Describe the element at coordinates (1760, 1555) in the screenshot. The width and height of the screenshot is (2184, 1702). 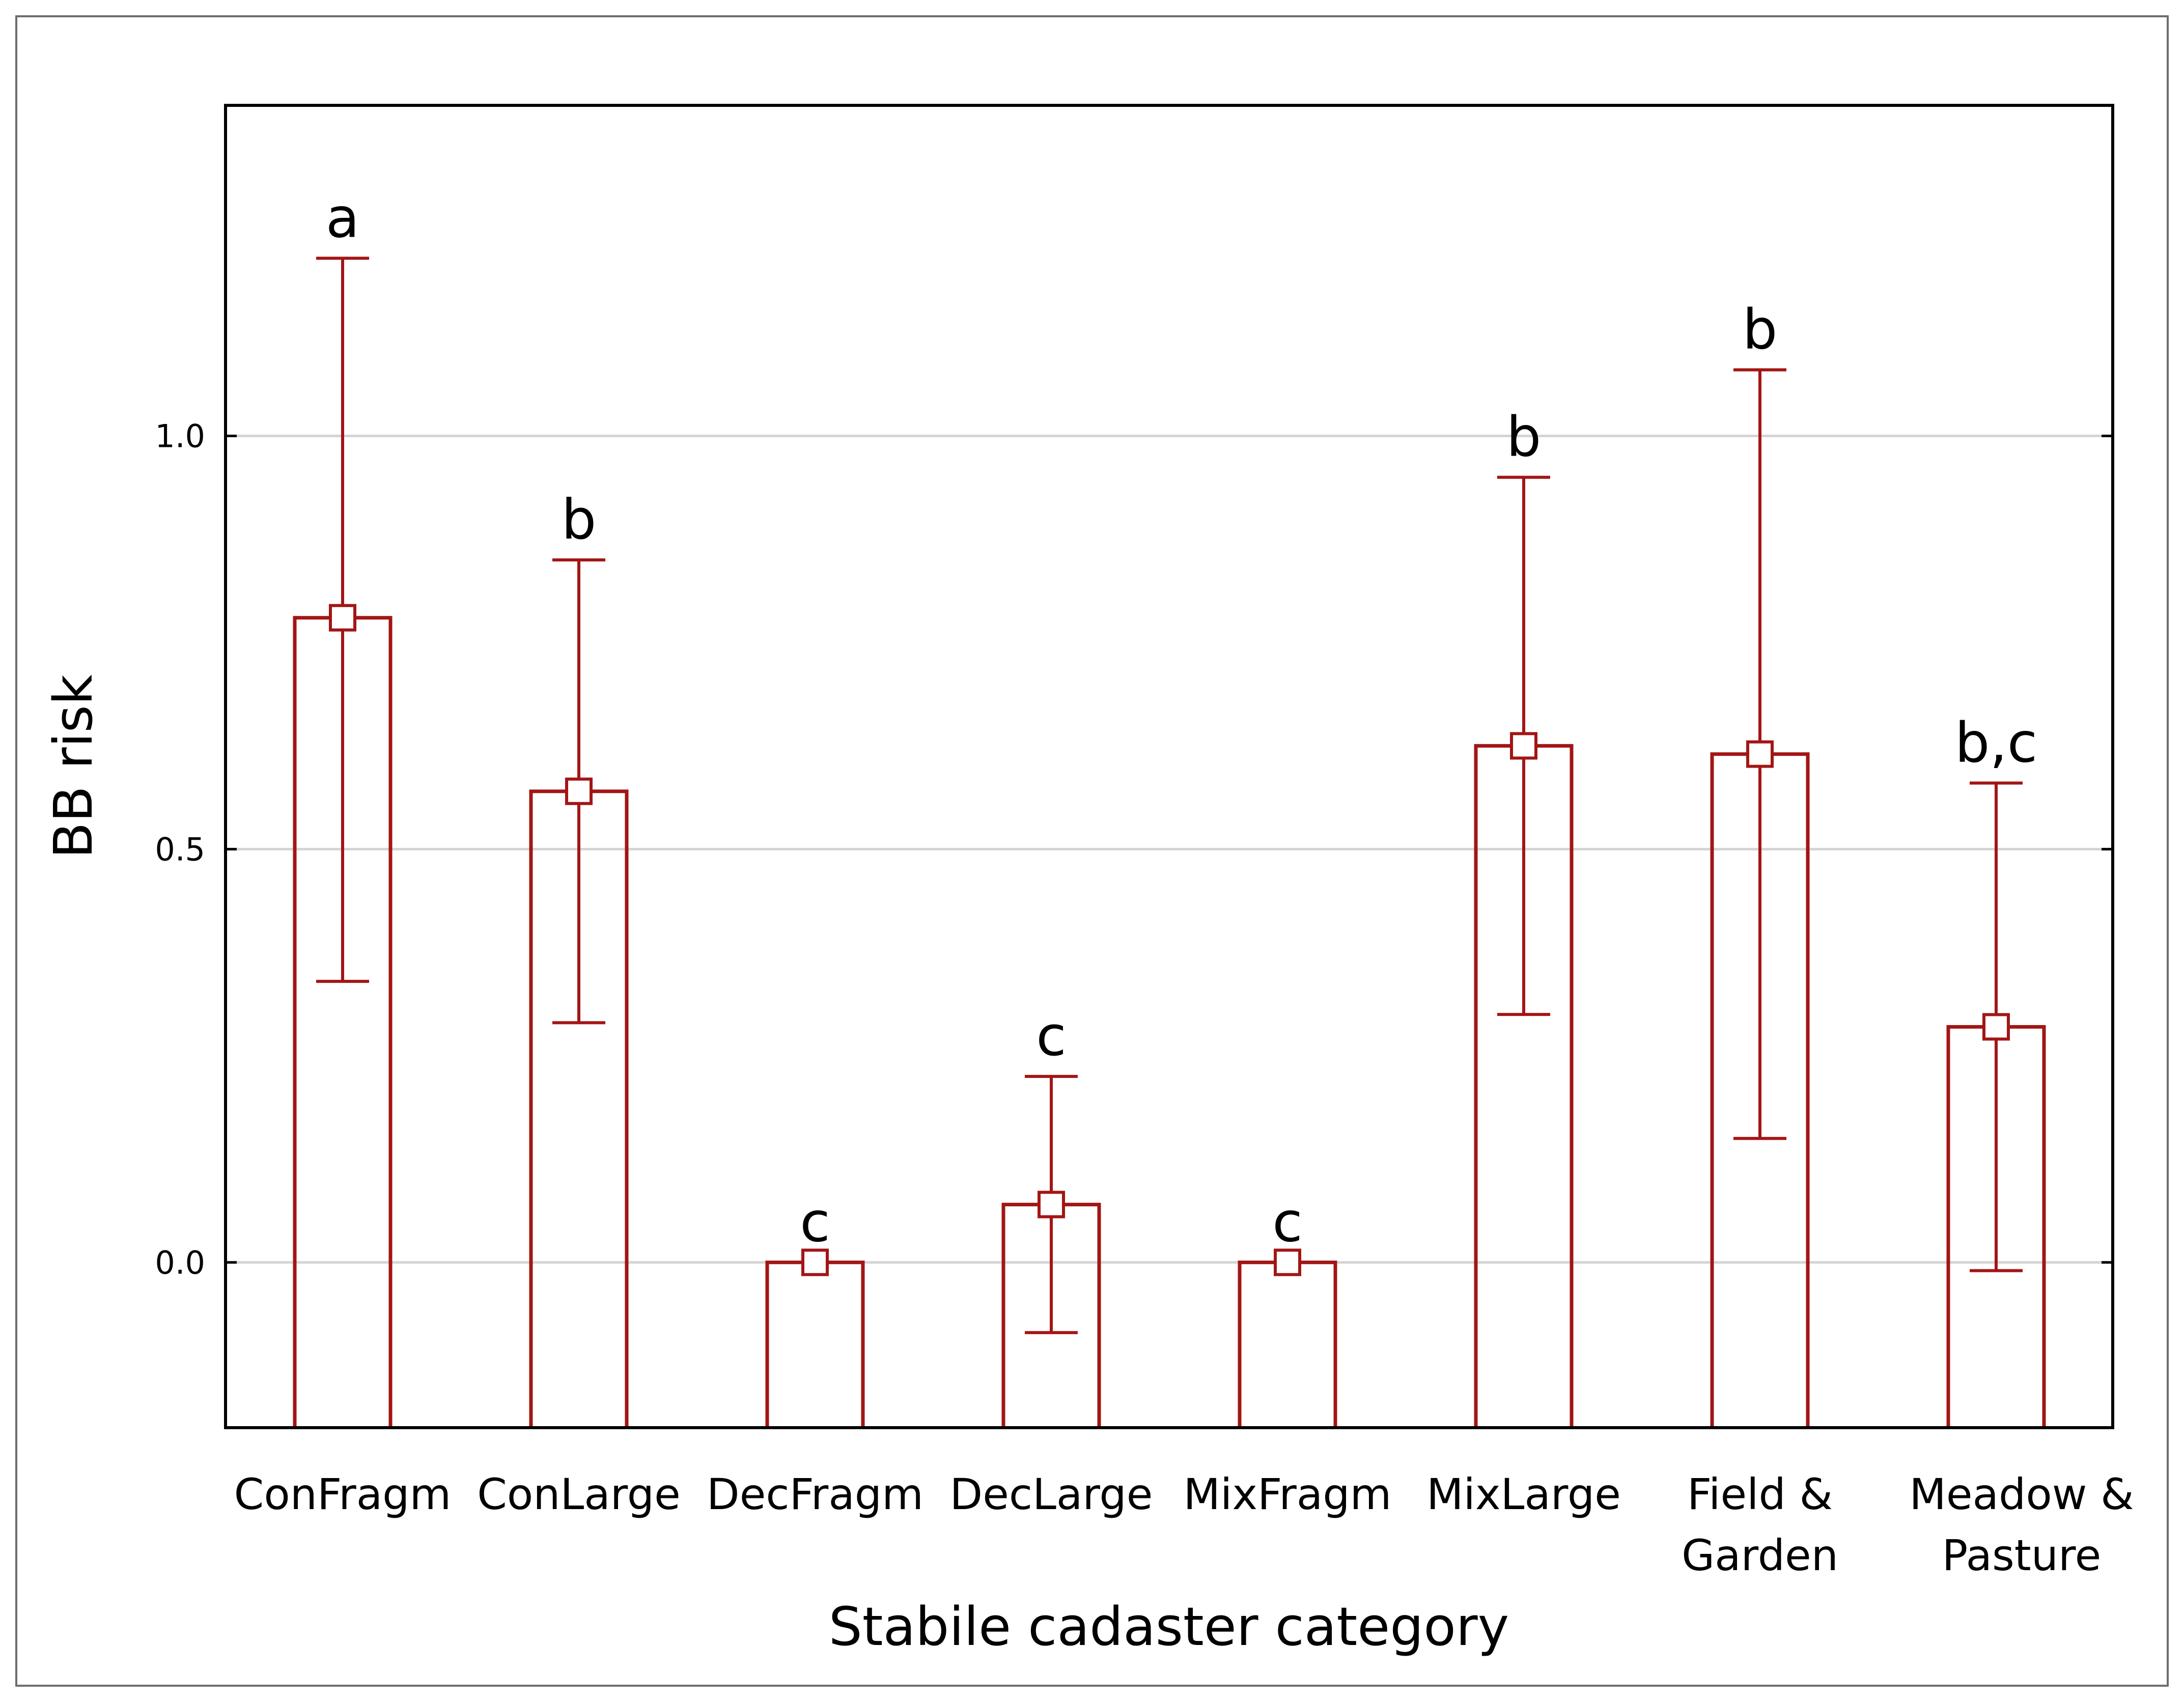
I see `x-category-label-6-line-1: Garden` at that location.